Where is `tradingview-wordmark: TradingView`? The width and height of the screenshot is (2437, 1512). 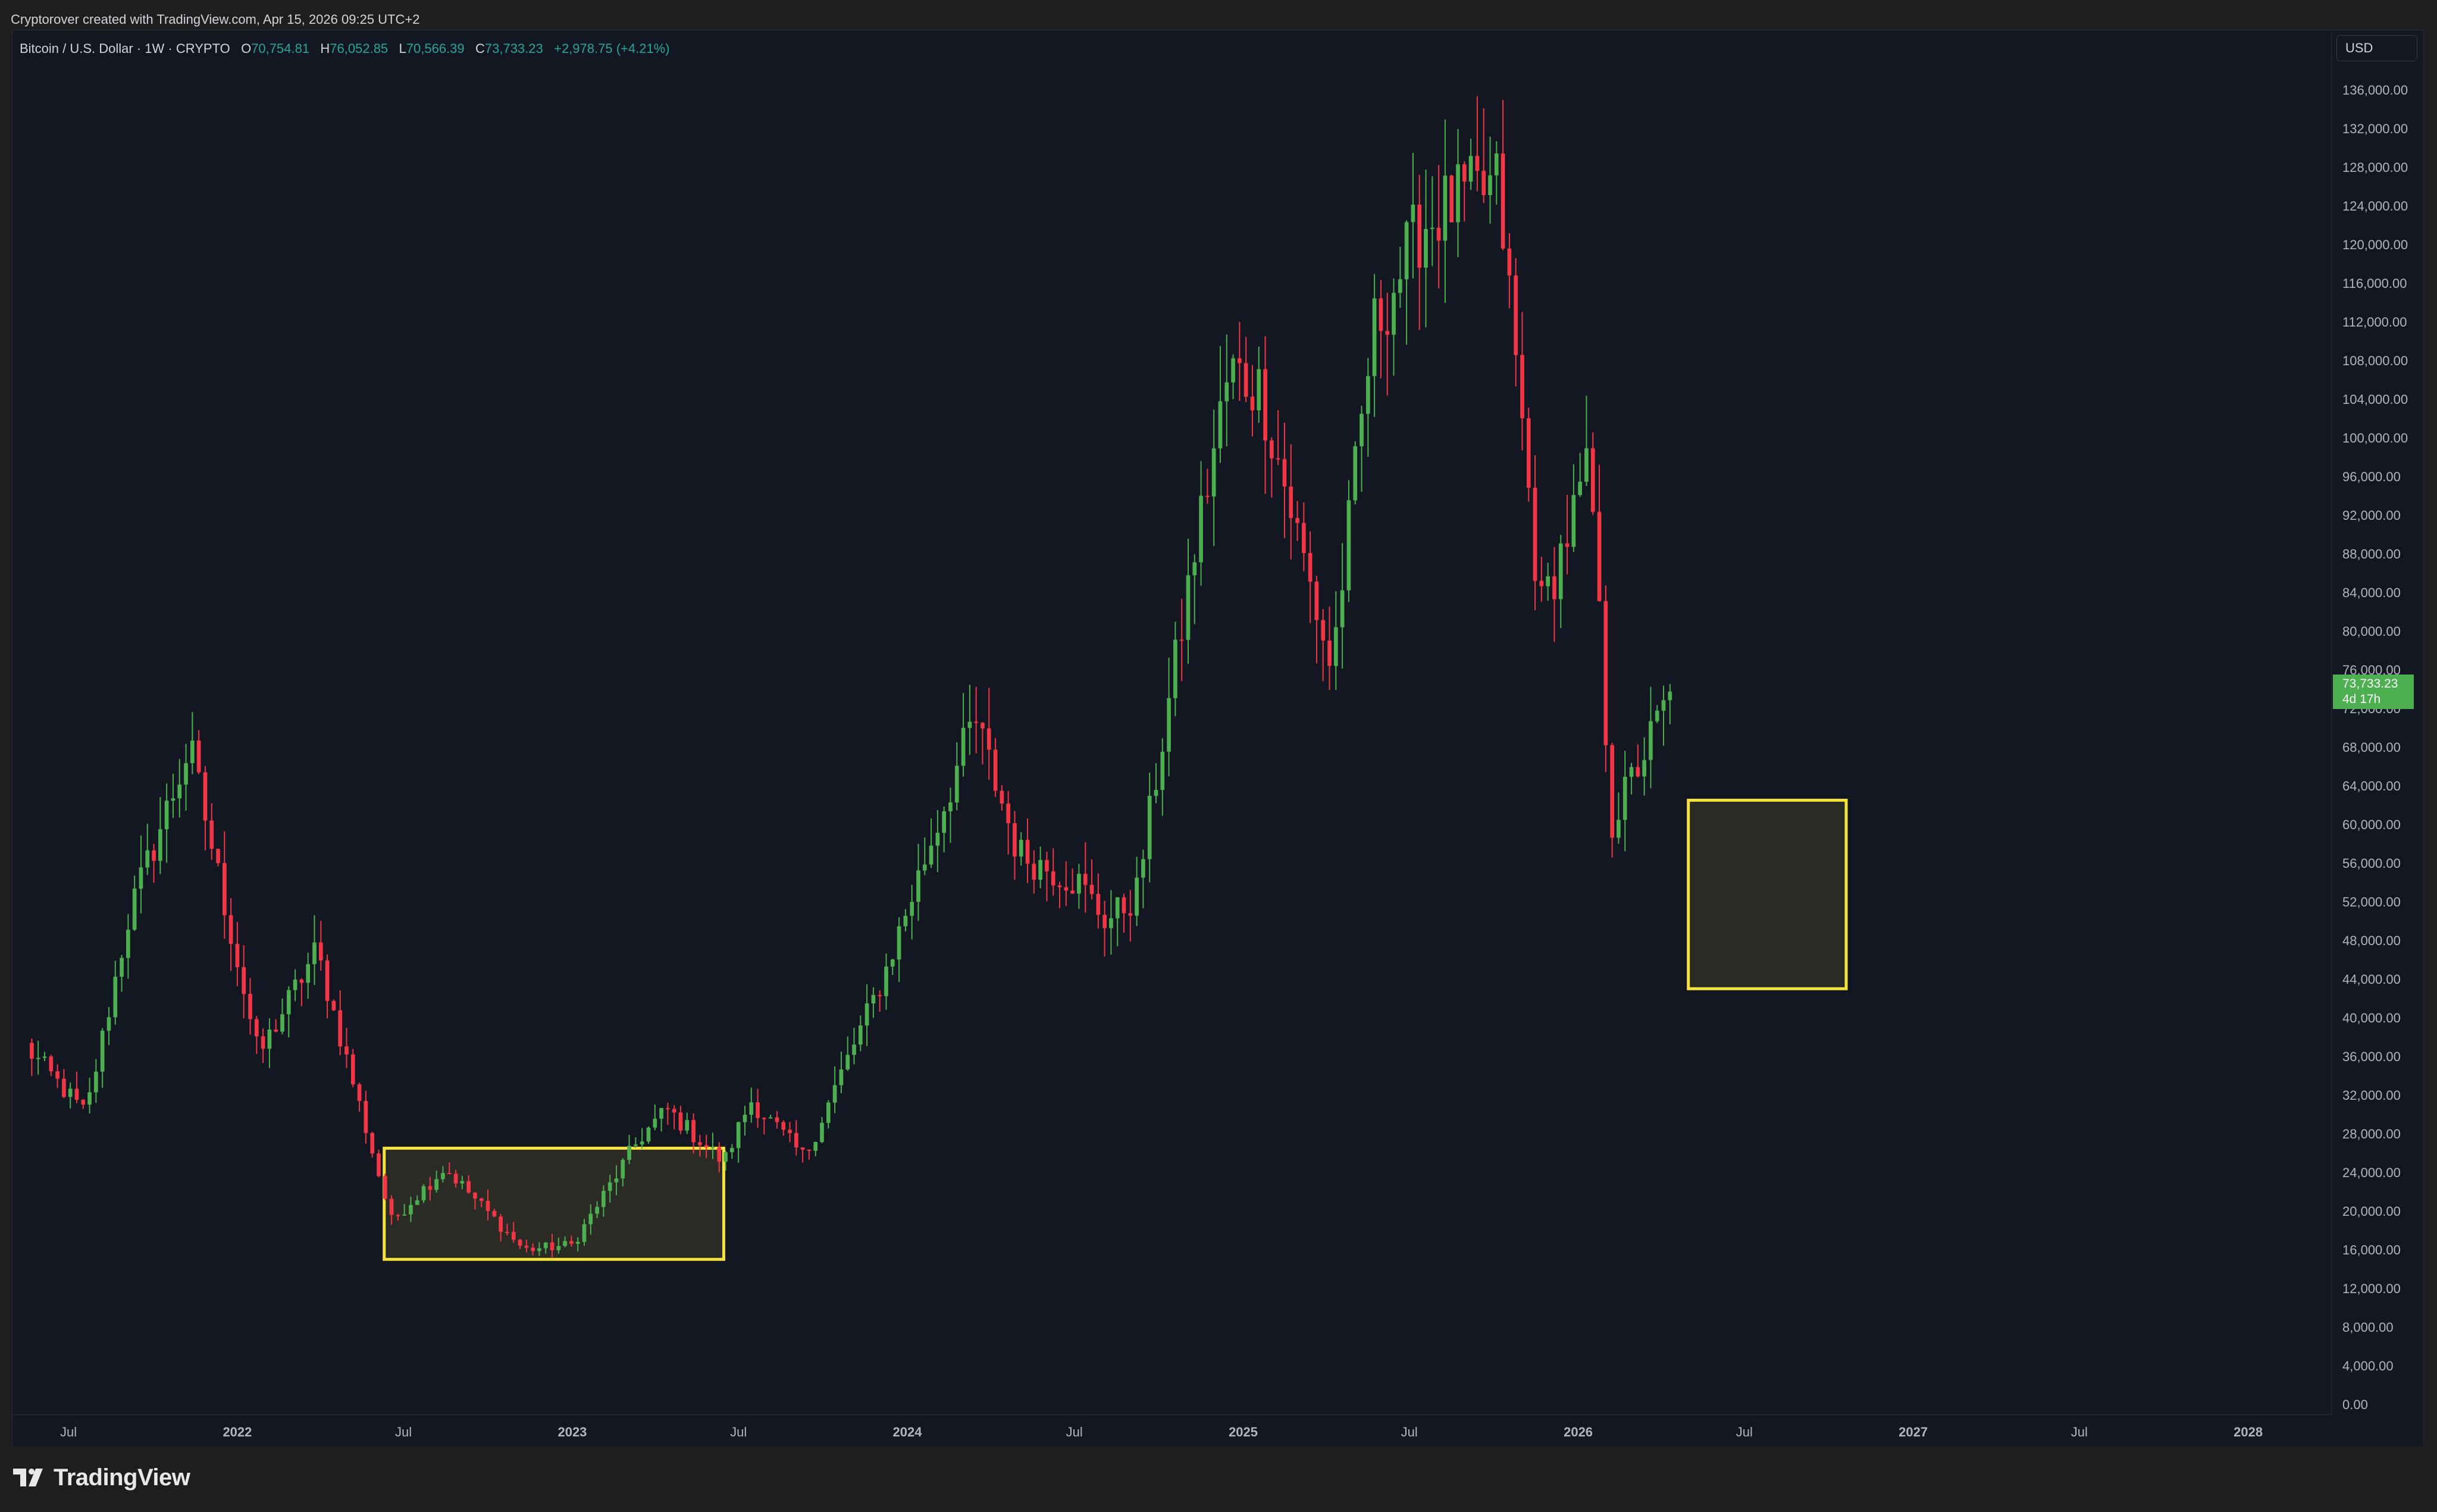
tradingview-wordmark: TradingView is located at coordinates (122, 1477).